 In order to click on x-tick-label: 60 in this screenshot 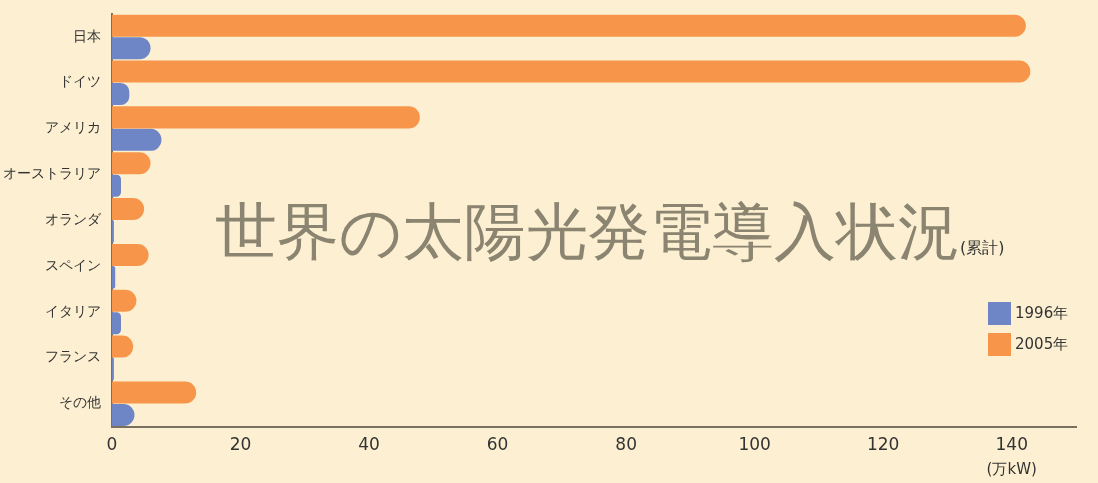, I will do `click(497, 444)`.